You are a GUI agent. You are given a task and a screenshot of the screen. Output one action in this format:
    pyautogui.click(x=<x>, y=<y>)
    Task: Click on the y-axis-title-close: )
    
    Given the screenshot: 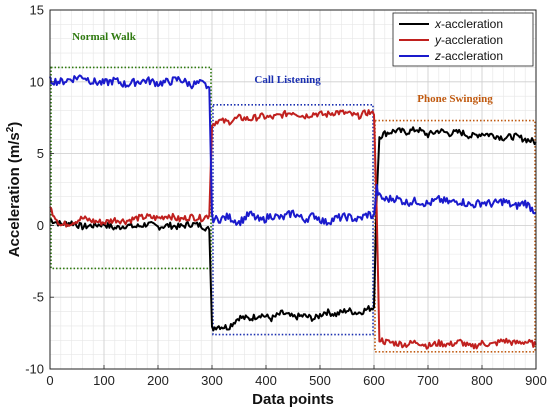 What is the action you would take?
    pyautogui.click(x=14, y=124)
    